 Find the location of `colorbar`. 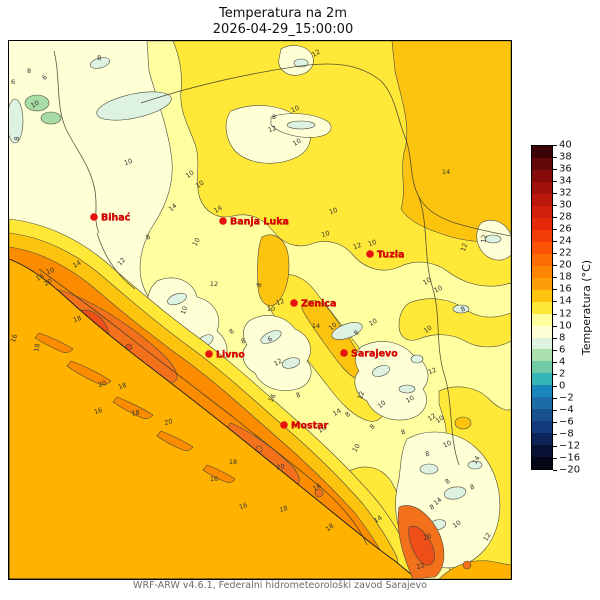

colorbar is located at coordinates (542, 307).